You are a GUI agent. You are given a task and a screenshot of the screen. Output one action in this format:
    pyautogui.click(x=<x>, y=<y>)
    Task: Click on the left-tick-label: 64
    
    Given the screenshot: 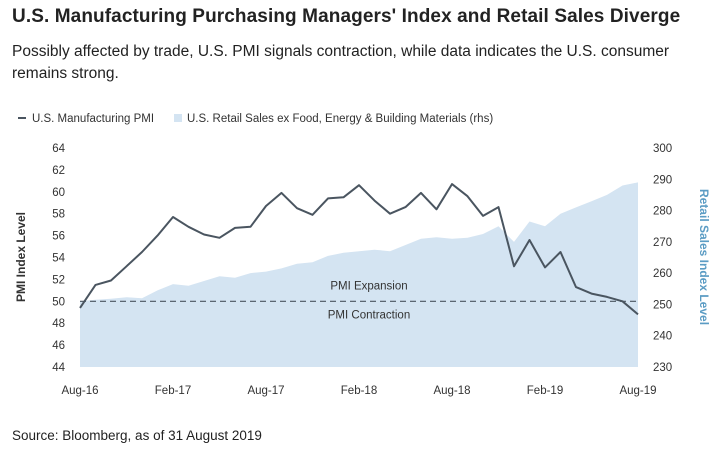 What is the action you would take?
    pyautogui.click(x=58, y=149)
    